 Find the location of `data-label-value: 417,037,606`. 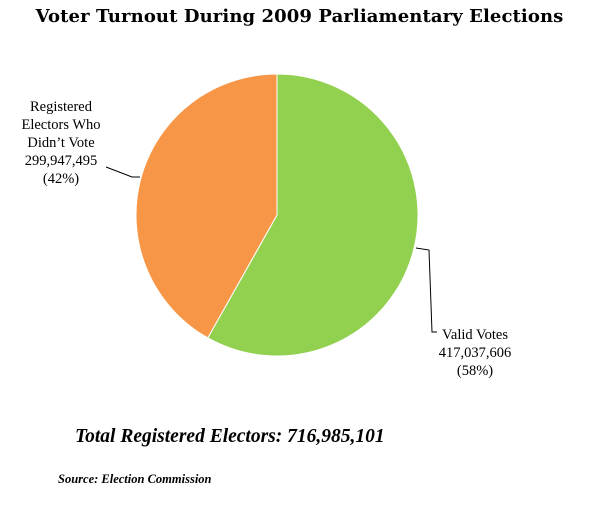

data-label-value: 417,037,606 is located at coordinates (475, 353).